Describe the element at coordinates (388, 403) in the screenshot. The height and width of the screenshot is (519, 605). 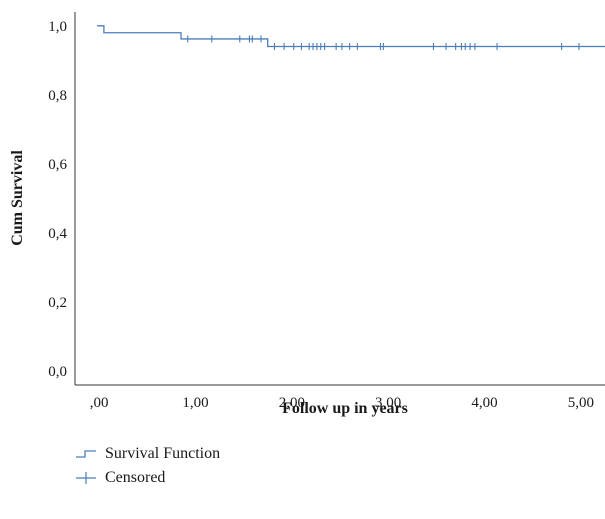
I see `x-tick-label: 3,00` at that location.